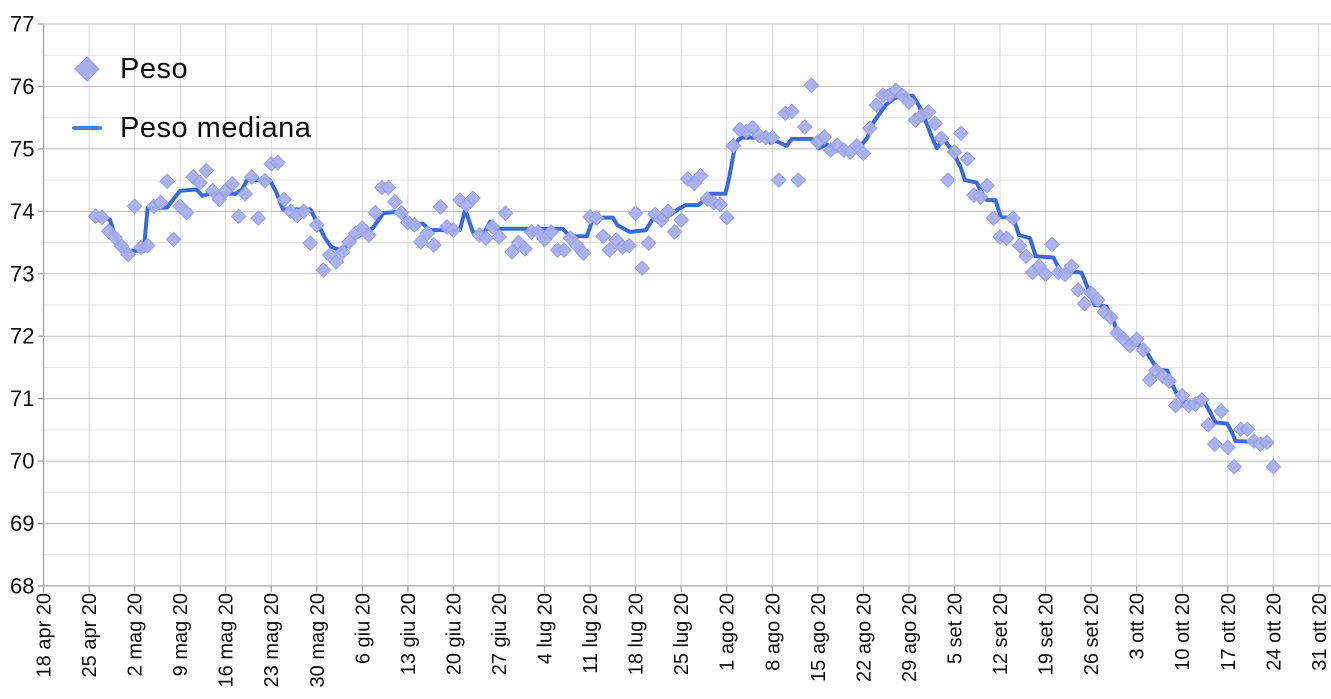  What do you see at coordinates (591, 633) in the screenshot?
I see `x-tick-label: 11 lug 20` at bounding box center [591, 633].